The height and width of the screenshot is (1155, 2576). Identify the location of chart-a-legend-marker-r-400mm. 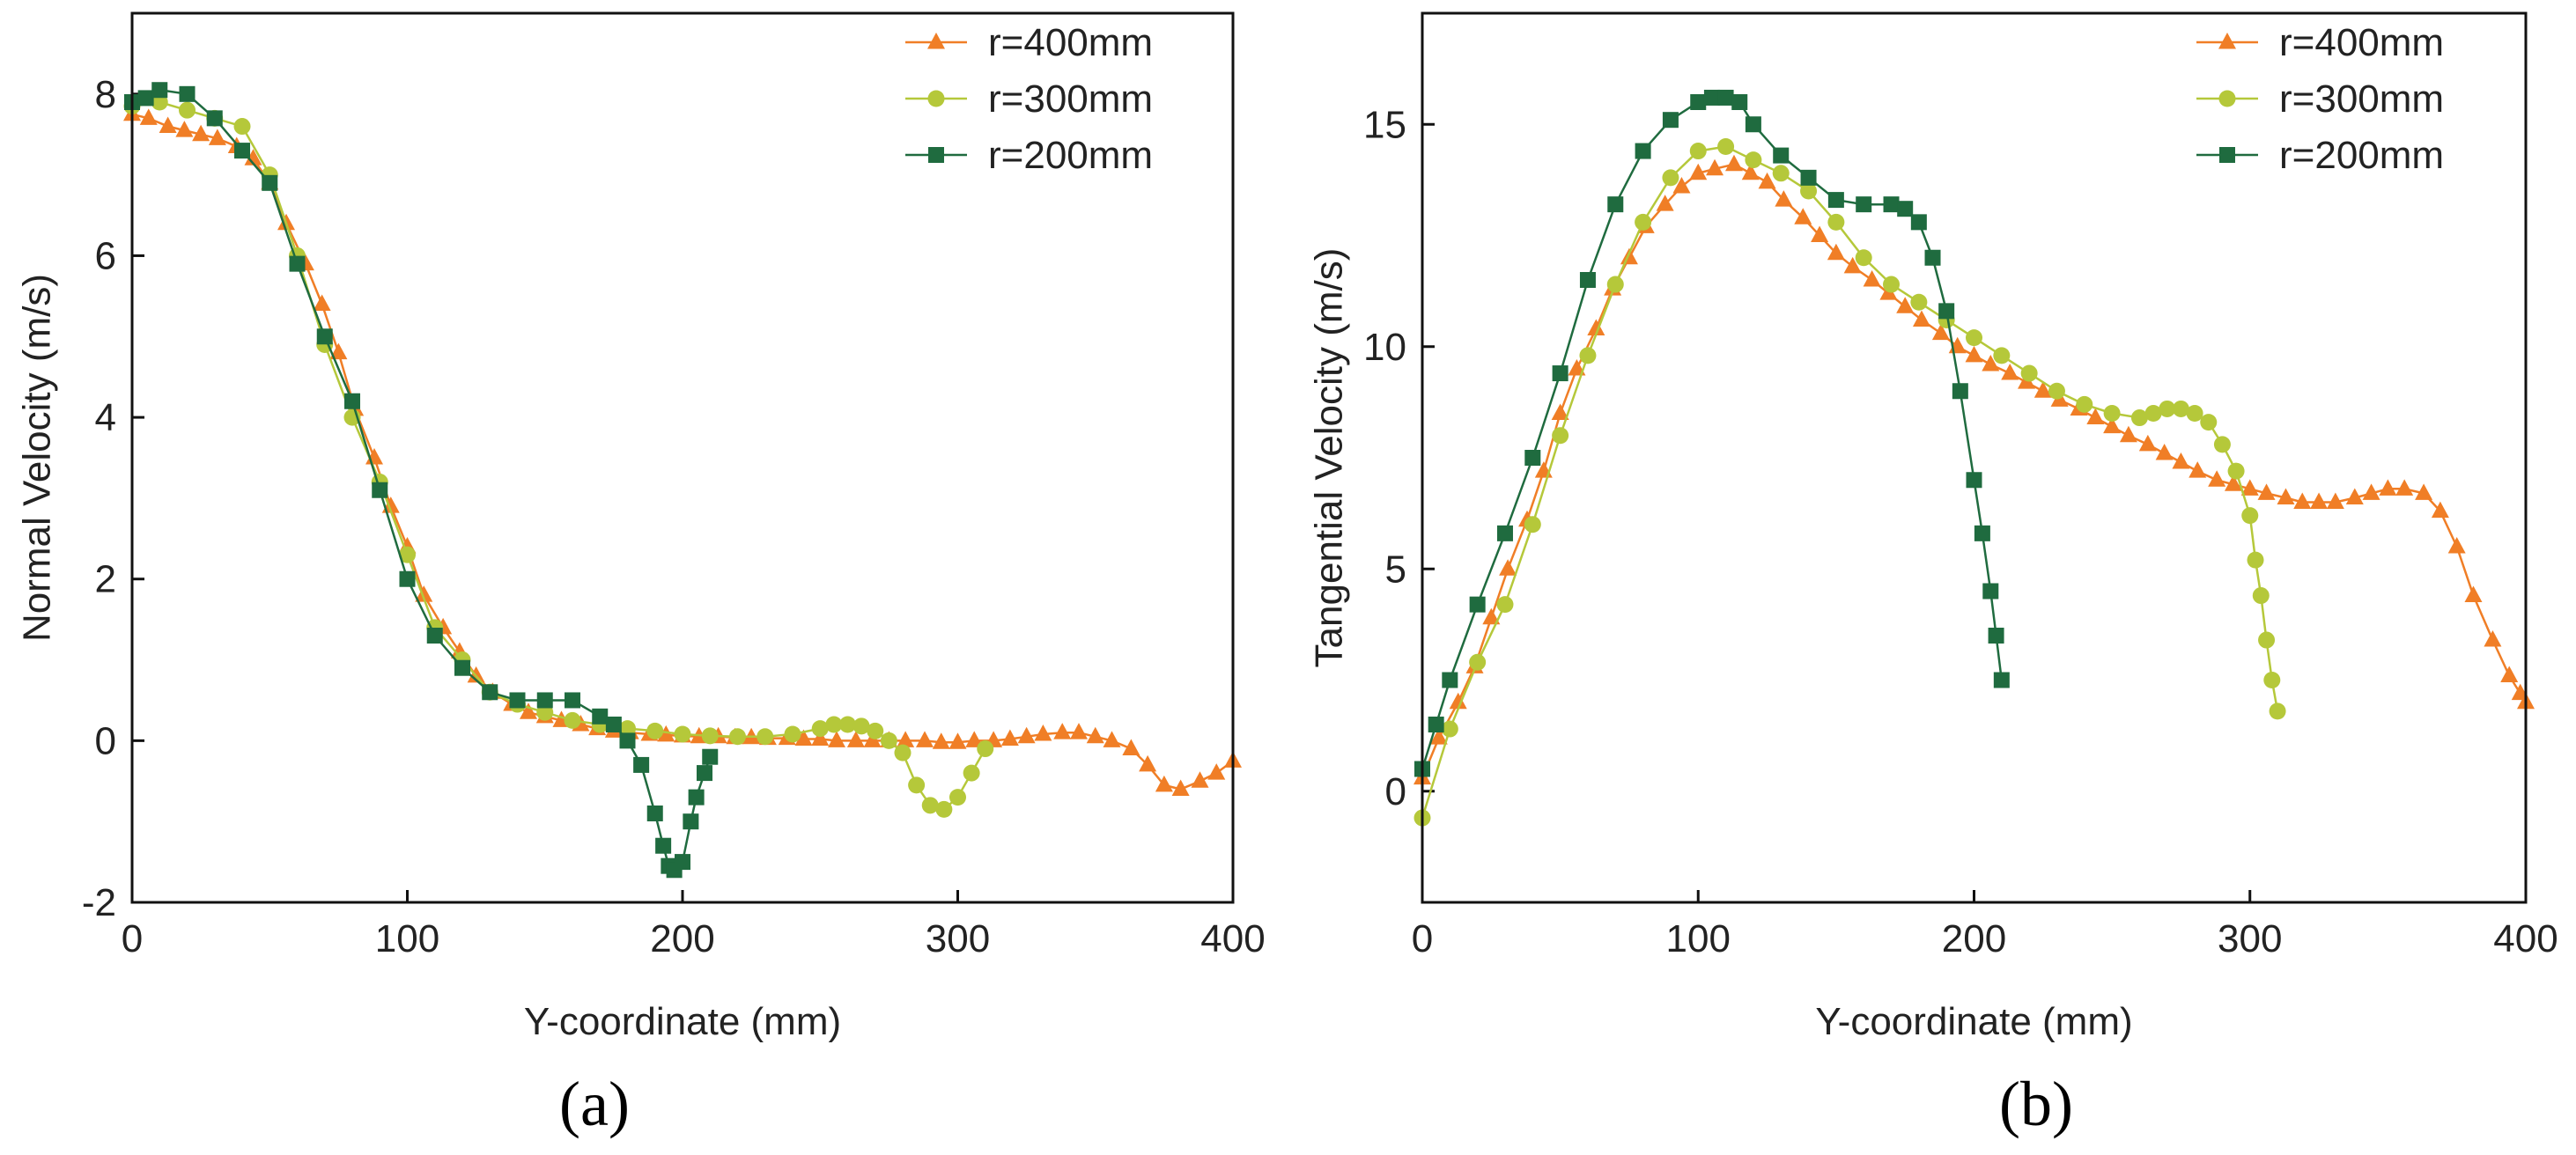
(936, 41).